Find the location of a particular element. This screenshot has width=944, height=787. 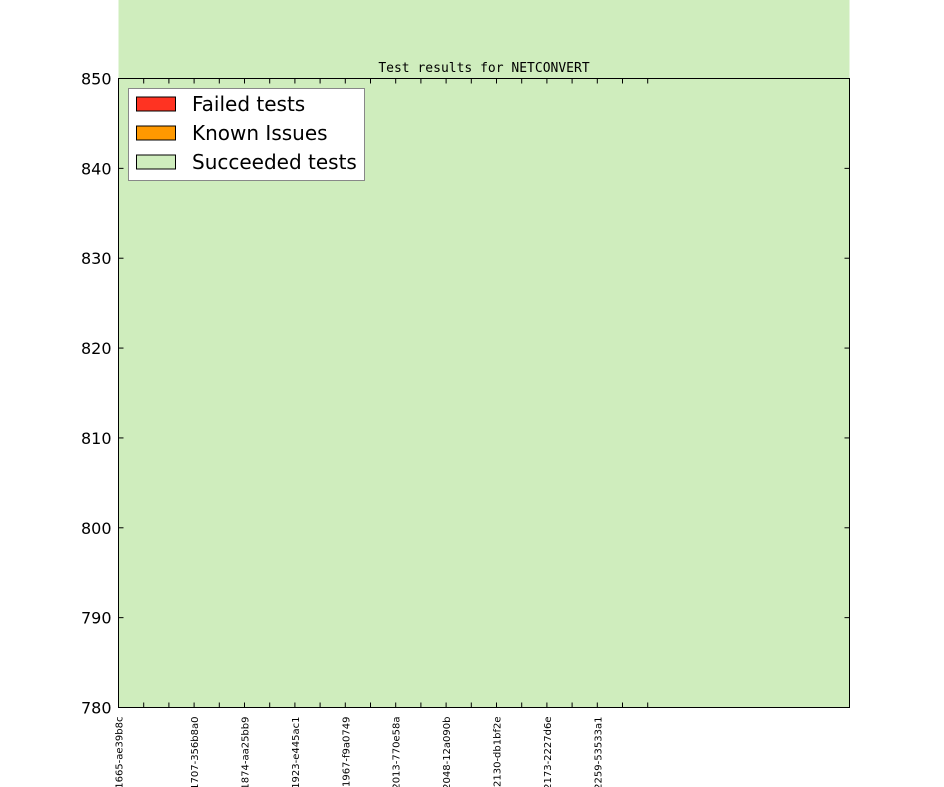

y-tick-label: 800 is located at coordinates (96, 528).